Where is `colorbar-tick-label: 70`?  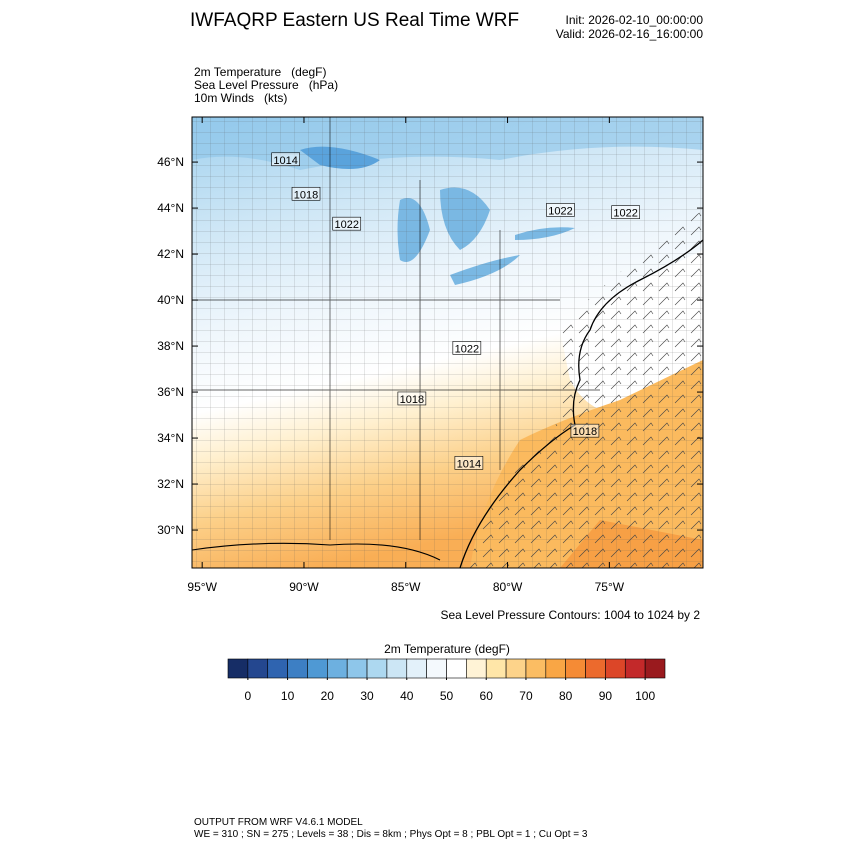
colorbar-tick-label: 70 is located at coordinates (526, 696).